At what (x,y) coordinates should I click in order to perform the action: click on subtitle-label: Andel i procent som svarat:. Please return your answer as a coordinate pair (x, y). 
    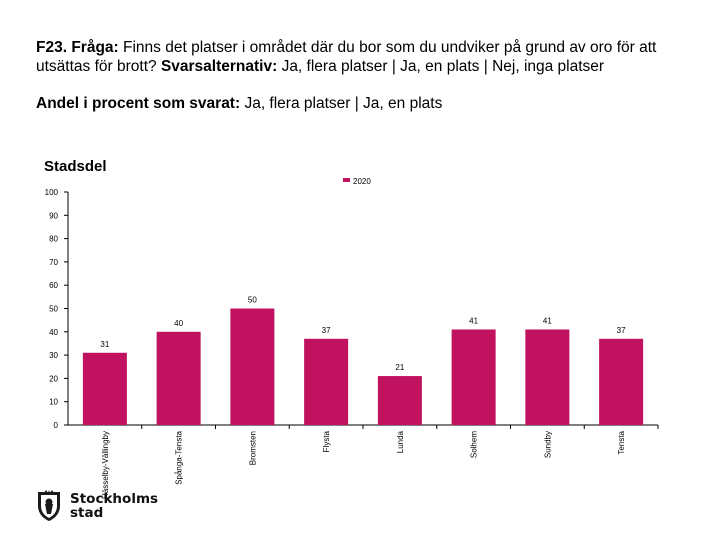
    Looking at the image, I should click on (138, 103).